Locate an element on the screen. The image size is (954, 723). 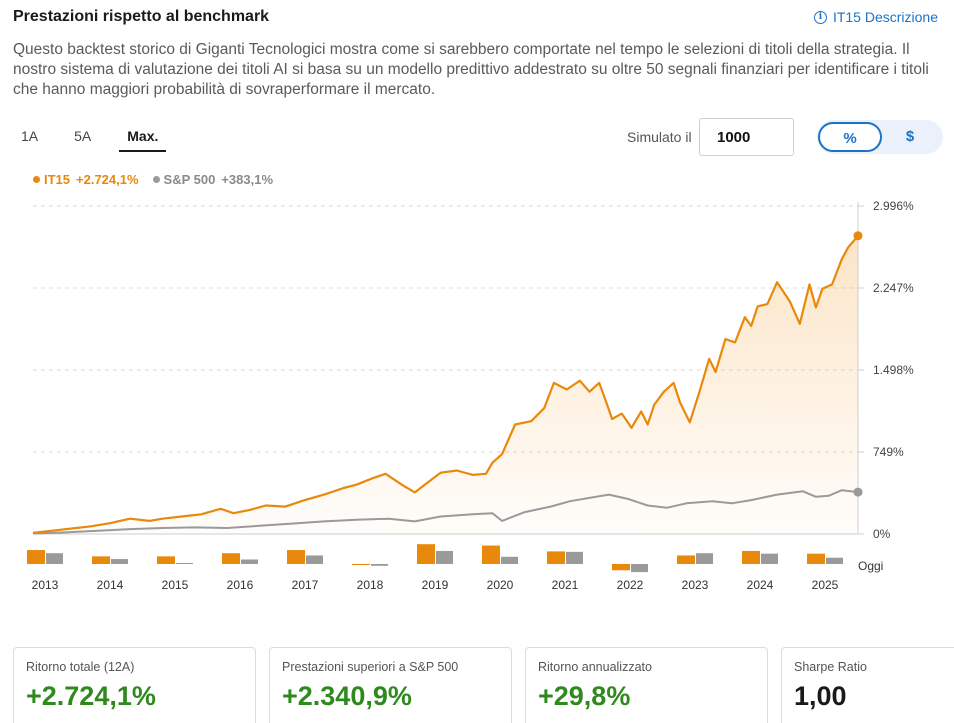
y-tick-label: 749% is located at coordinates (888, 452).